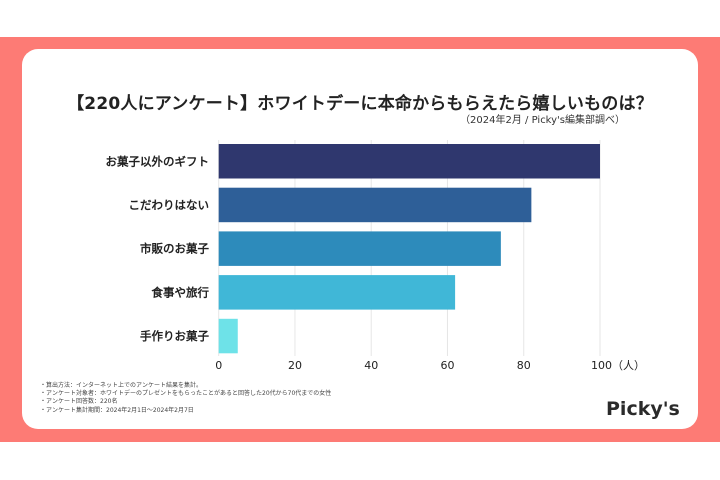 This screenshot has height=480, width=720. Describe the element at coordinates (371, 365) in the screenshot. I see `x-tick-label: 40` at that location.